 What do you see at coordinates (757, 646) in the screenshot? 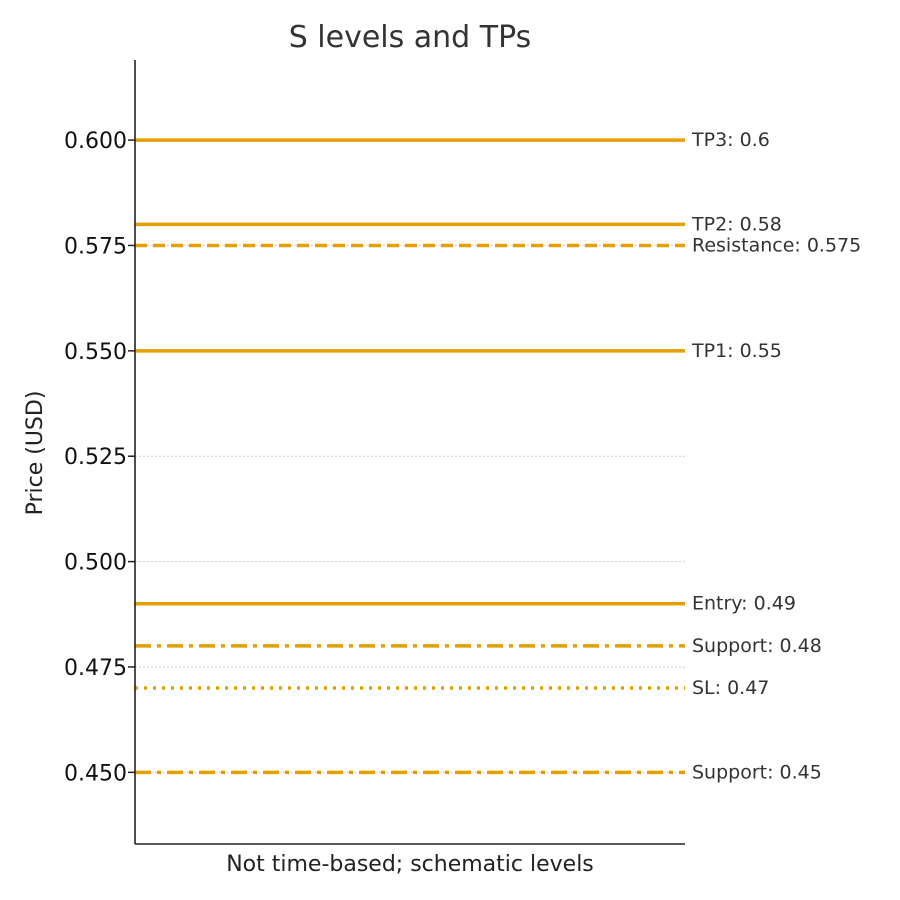
I see `level-label: Support: 0.48` at bounding box center [757, 646].